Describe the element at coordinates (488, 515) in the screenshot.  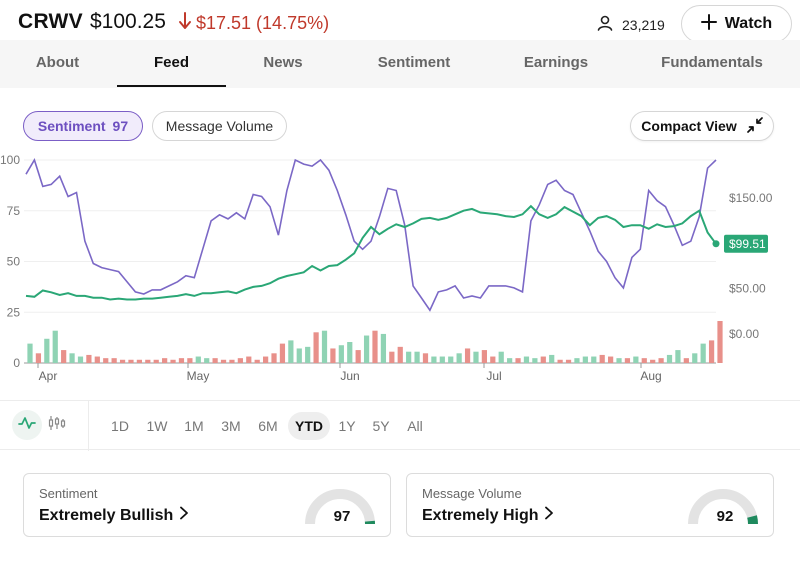
I see `message-volume-card-value: Extremely High` at that location.